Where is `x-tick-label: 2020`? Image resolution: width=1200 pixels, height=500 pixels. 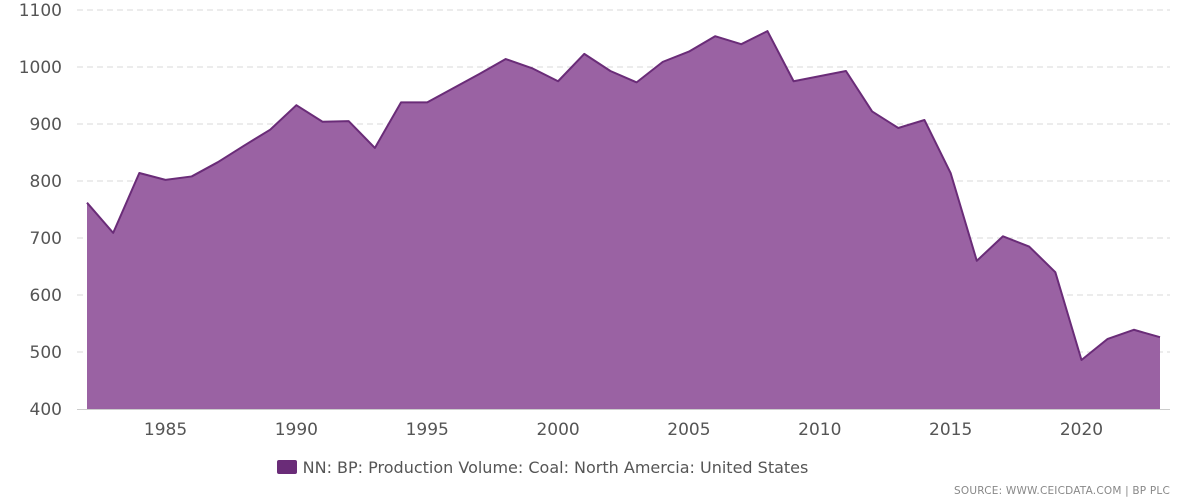 x-tick-label: 2020 is located at coordinates (1081, 430).